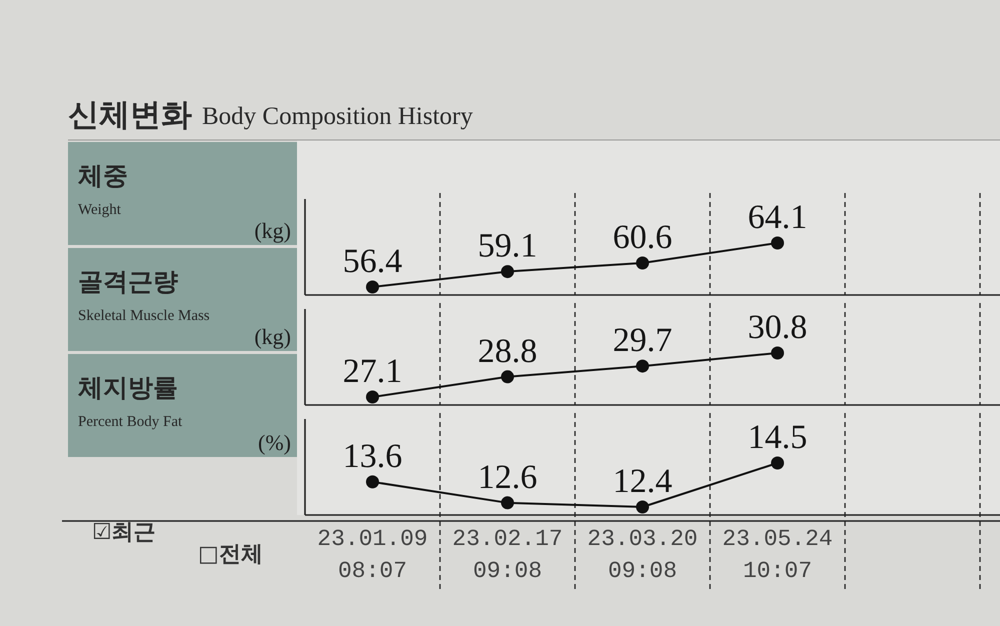 The width and height of the screenshot is (1000, 626). Describe the element at coordinates (507, 555) in the screenshot. I see `x-tick-label: 23.02.17 09:08` at that location.